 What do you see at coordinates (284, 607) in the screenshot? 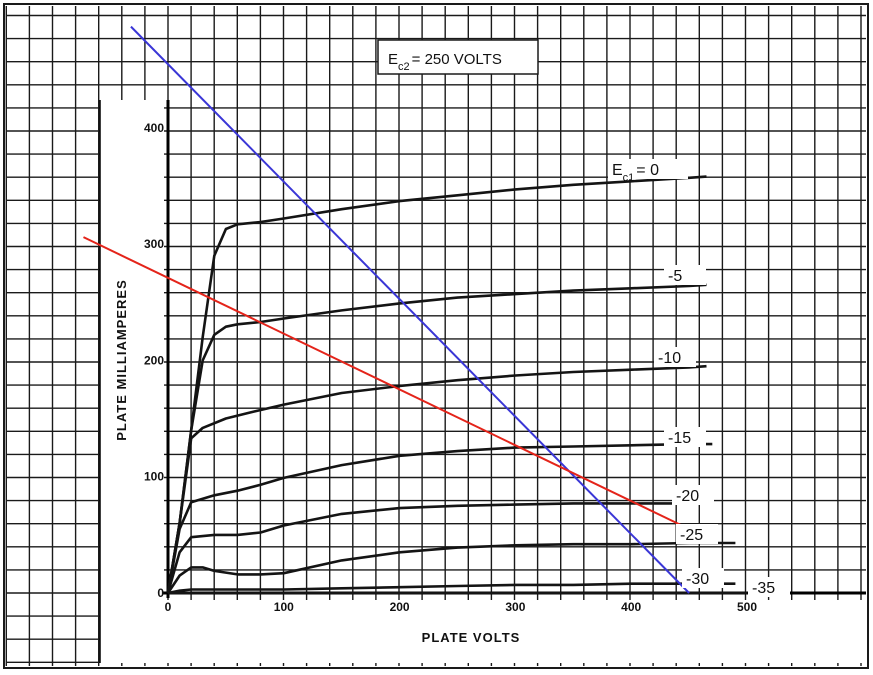
I see `x-tick-label: 100` at bounding box center [284, 607].